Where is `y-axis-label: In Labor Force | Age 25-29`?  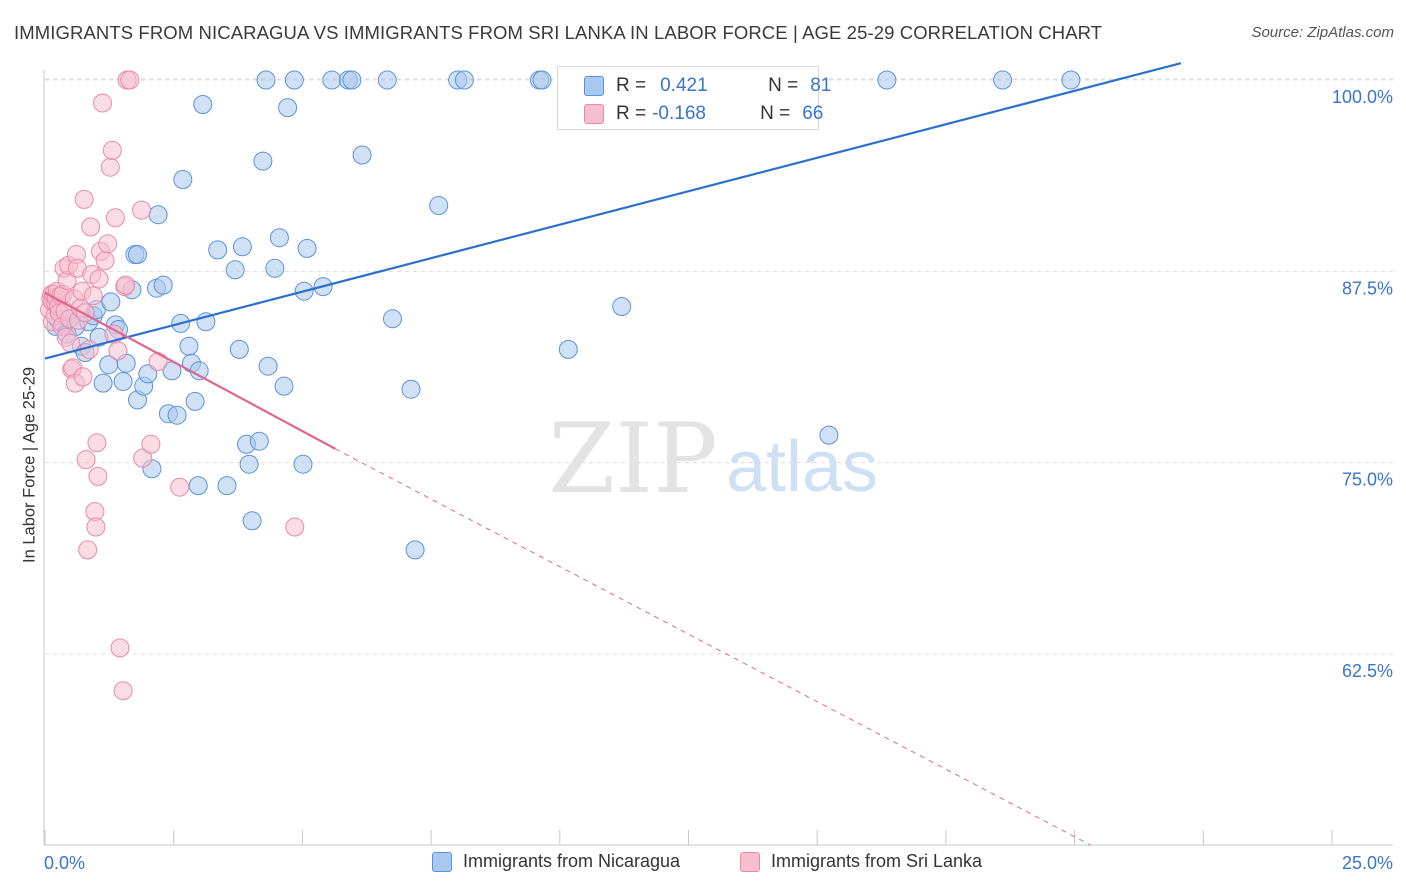
y-axis-label: In Labor Force | Age 25-29 is located at coordinates (29, 465).